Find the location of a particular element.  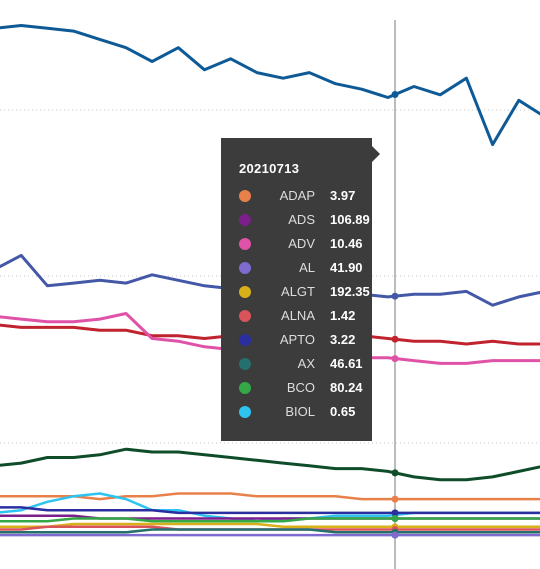

tooltip-series-name: ADAP is located at coordinates (297, 195).